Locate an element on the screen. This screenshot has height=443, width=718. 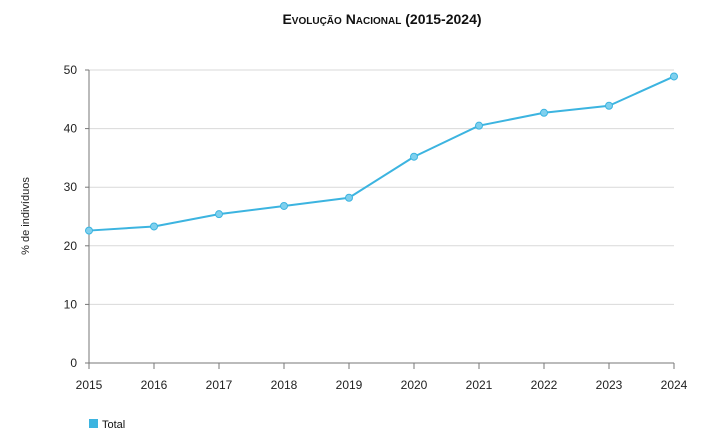
data-point-2024 is located at coordinates (674, 76).